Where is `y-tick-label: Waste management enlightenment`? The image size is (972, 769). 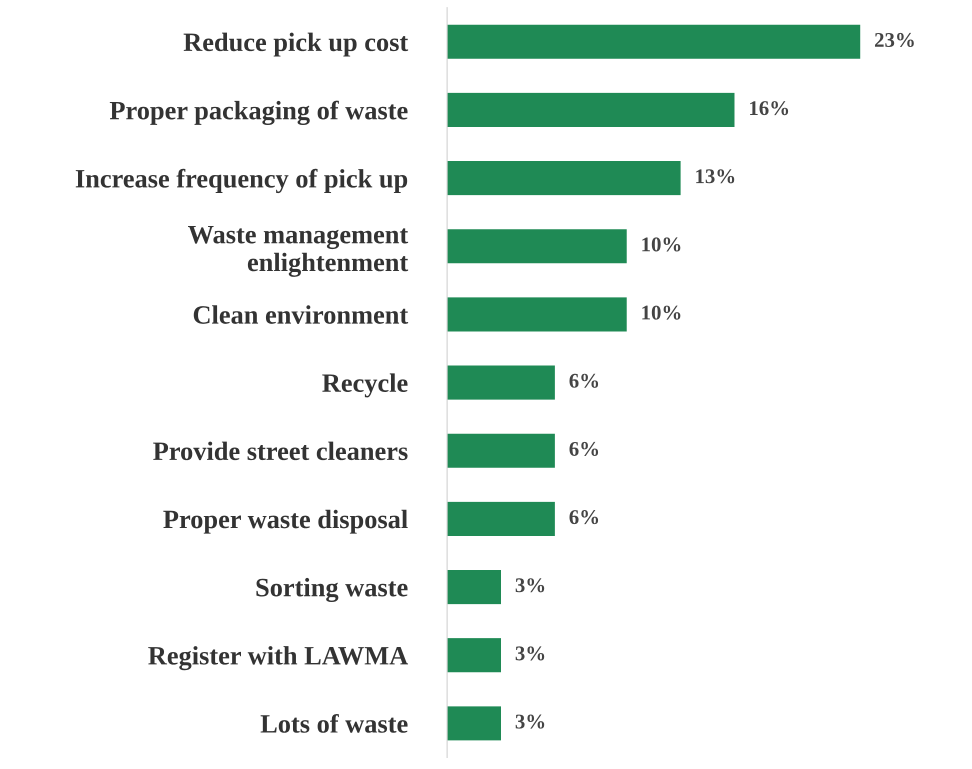 y-tick-label: Waste management enlightenment is located at coordinates (298, 251).